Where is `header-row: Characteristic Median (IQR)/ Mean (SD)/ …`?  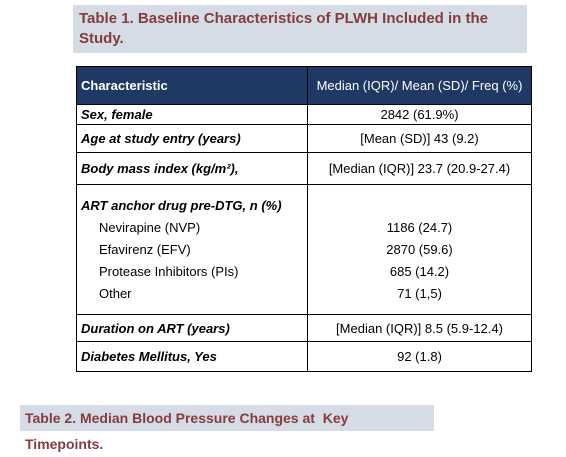 header-row: Characteristic Median (IQR)/ Mean (SD)/ … is located at coordinates (304, 85).